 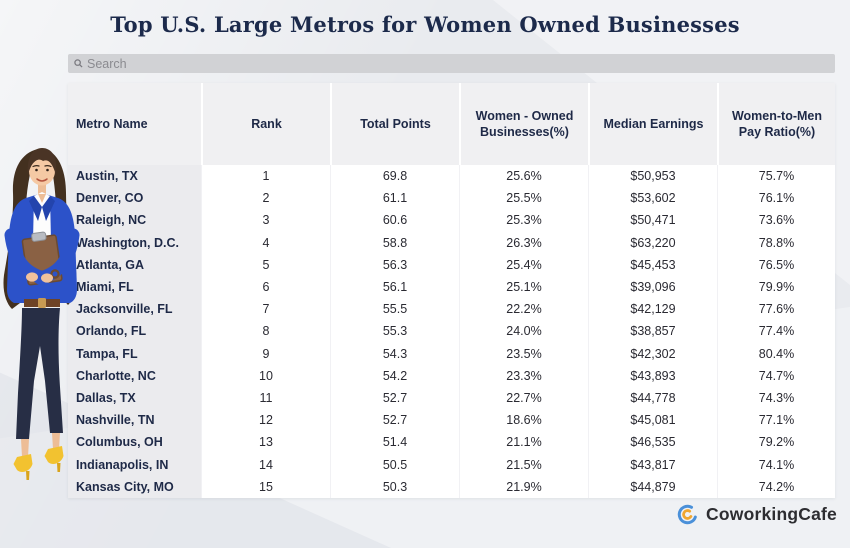 What do you see at coordinates (451, 353) in the screenshot?
I see `table-row: Tampa, FL 9 54.3 23.5% $42,302 80.4%` at bounding box center [451, 353].